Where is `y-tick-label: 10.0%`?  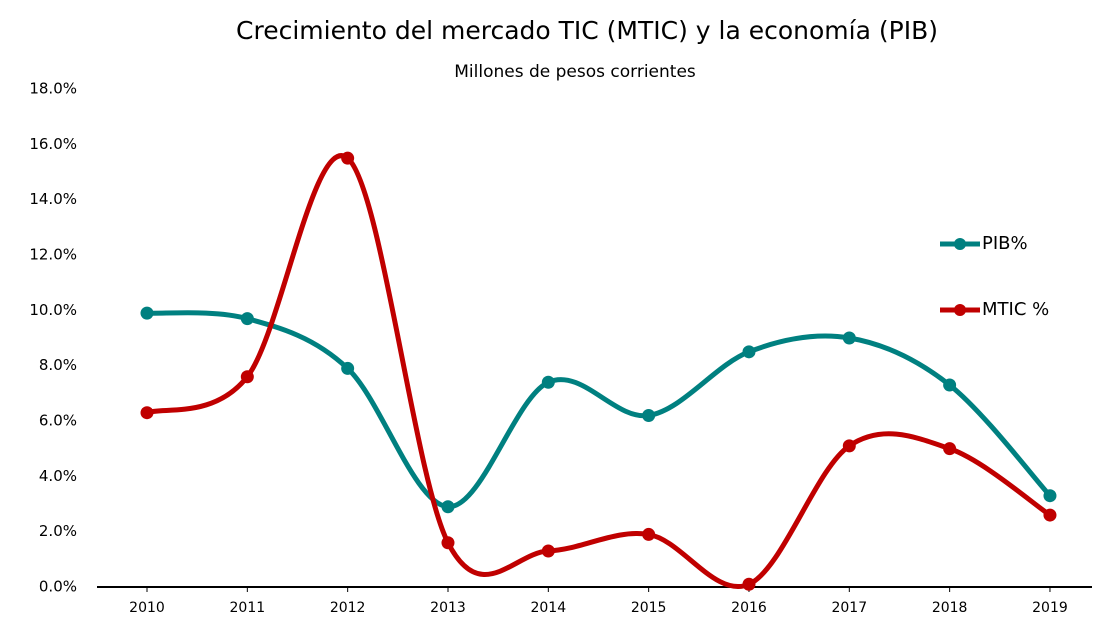
y-tick-label: 10.0% is located at coordinates (53, 310).